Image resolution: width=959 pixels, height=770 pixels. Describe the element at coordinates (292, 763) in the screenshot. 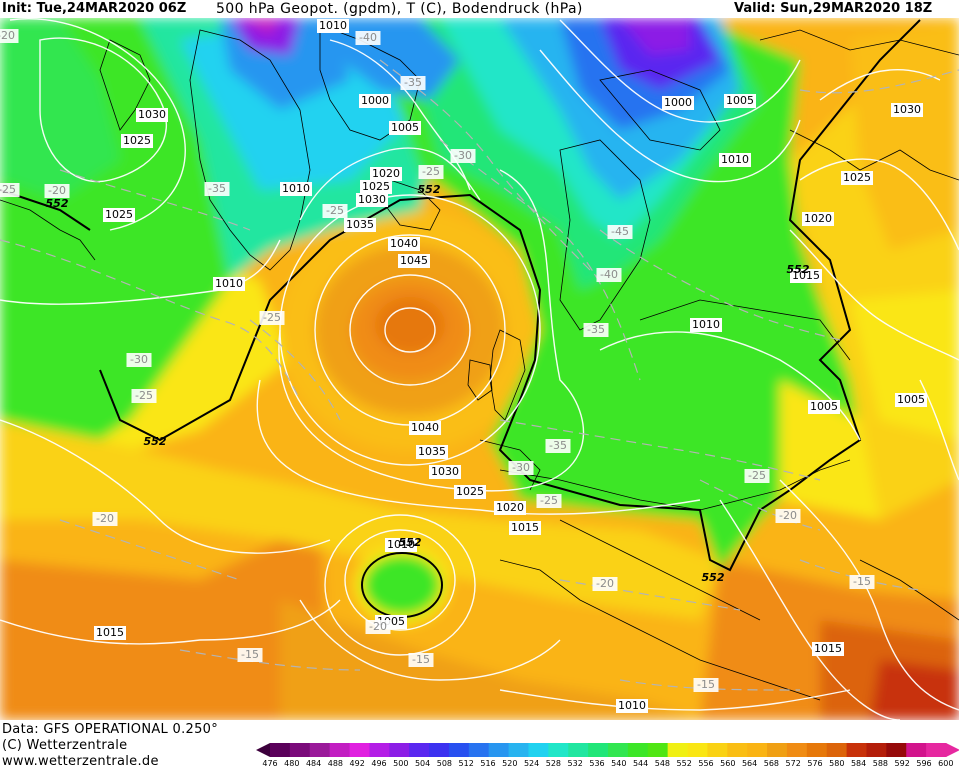

I see `legend-tick-label: 480` at that location.